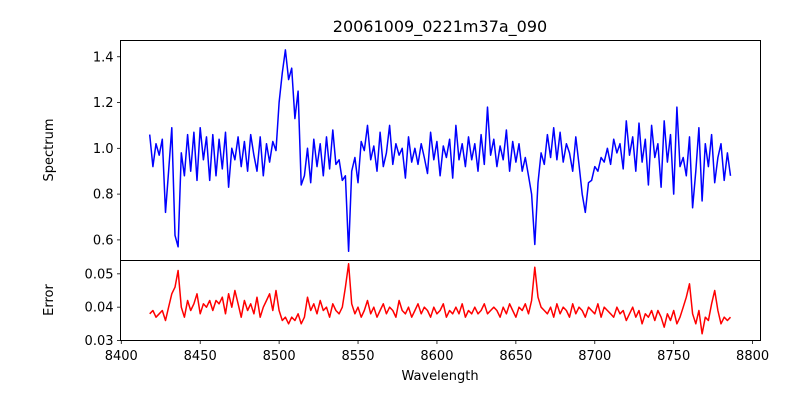 The width and height of the screenshot is (800, 400). What do you see at coordinates (121, 356) in the screenshot?
I see `x-tick-label: 8400` at bounding box center [121, 356].